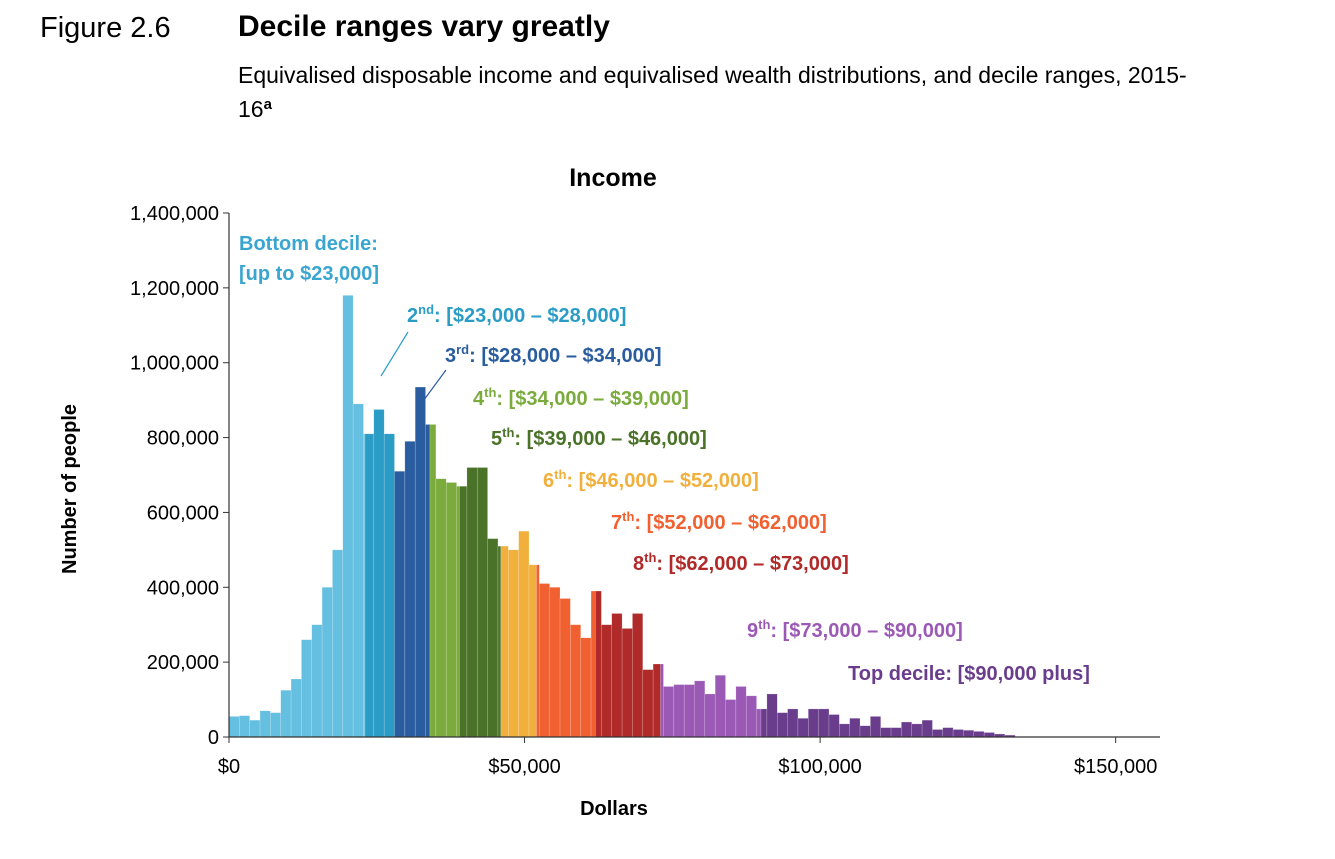 Image resolution: width=1335 pixels, height=859 pixels. What do you see at coordinates (213, 738) in the screenshot?
I see `y-tick-label: 0` at bounding box center [213, 738].